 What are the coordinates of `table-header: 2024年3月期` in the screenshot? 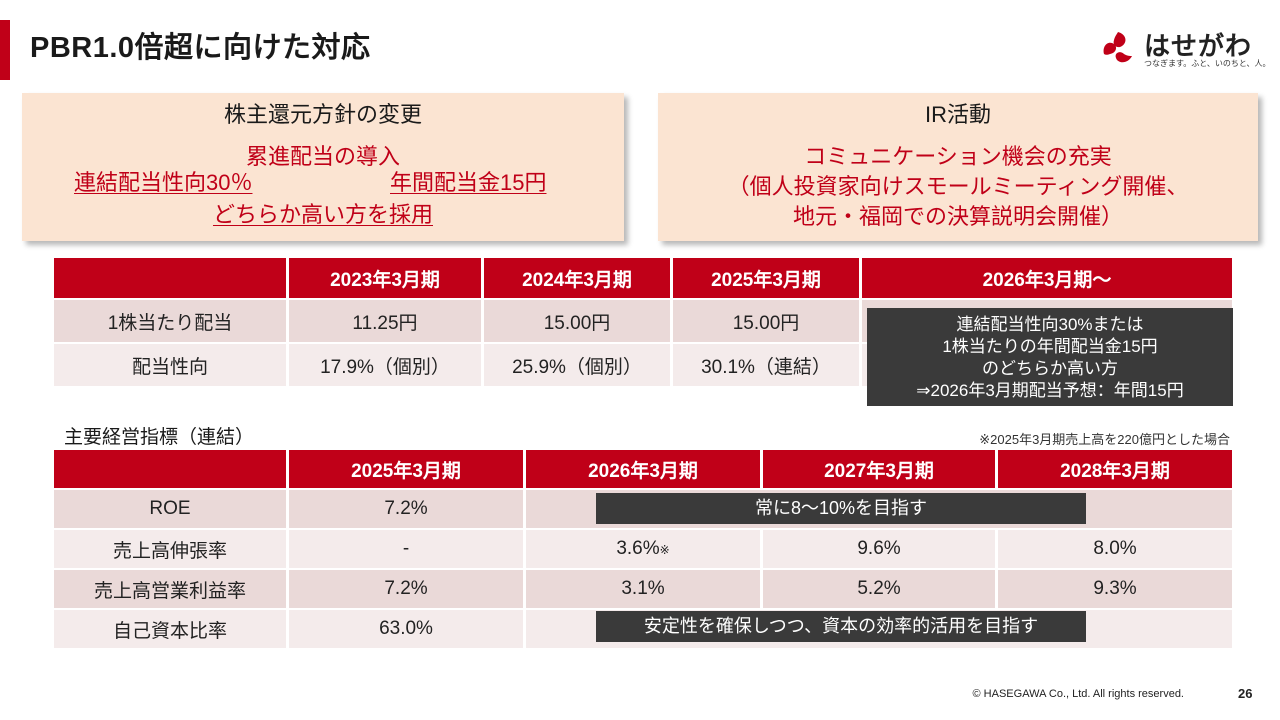 It's located at (578, 278).